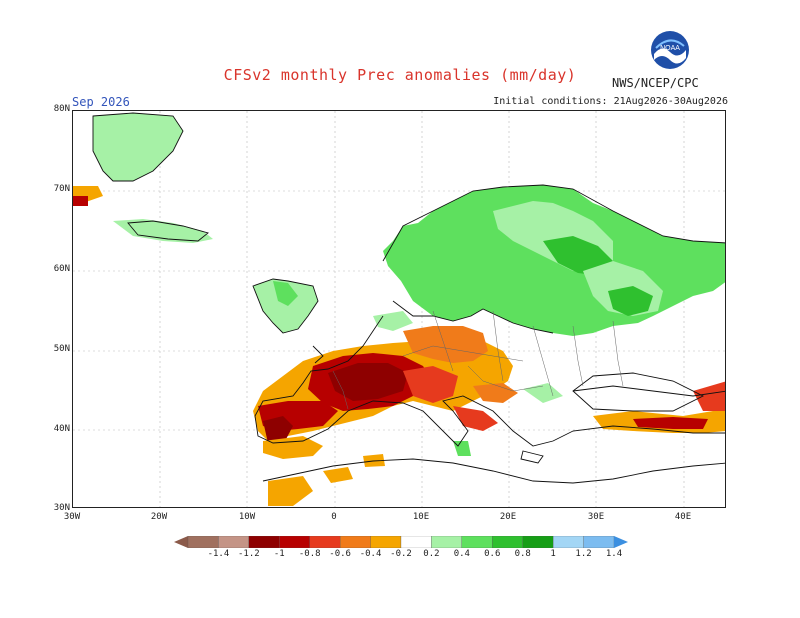 The height and width of the screenshot is (618, 800). I want to click on lat-tick-40n: 40N, so click(61, 429).